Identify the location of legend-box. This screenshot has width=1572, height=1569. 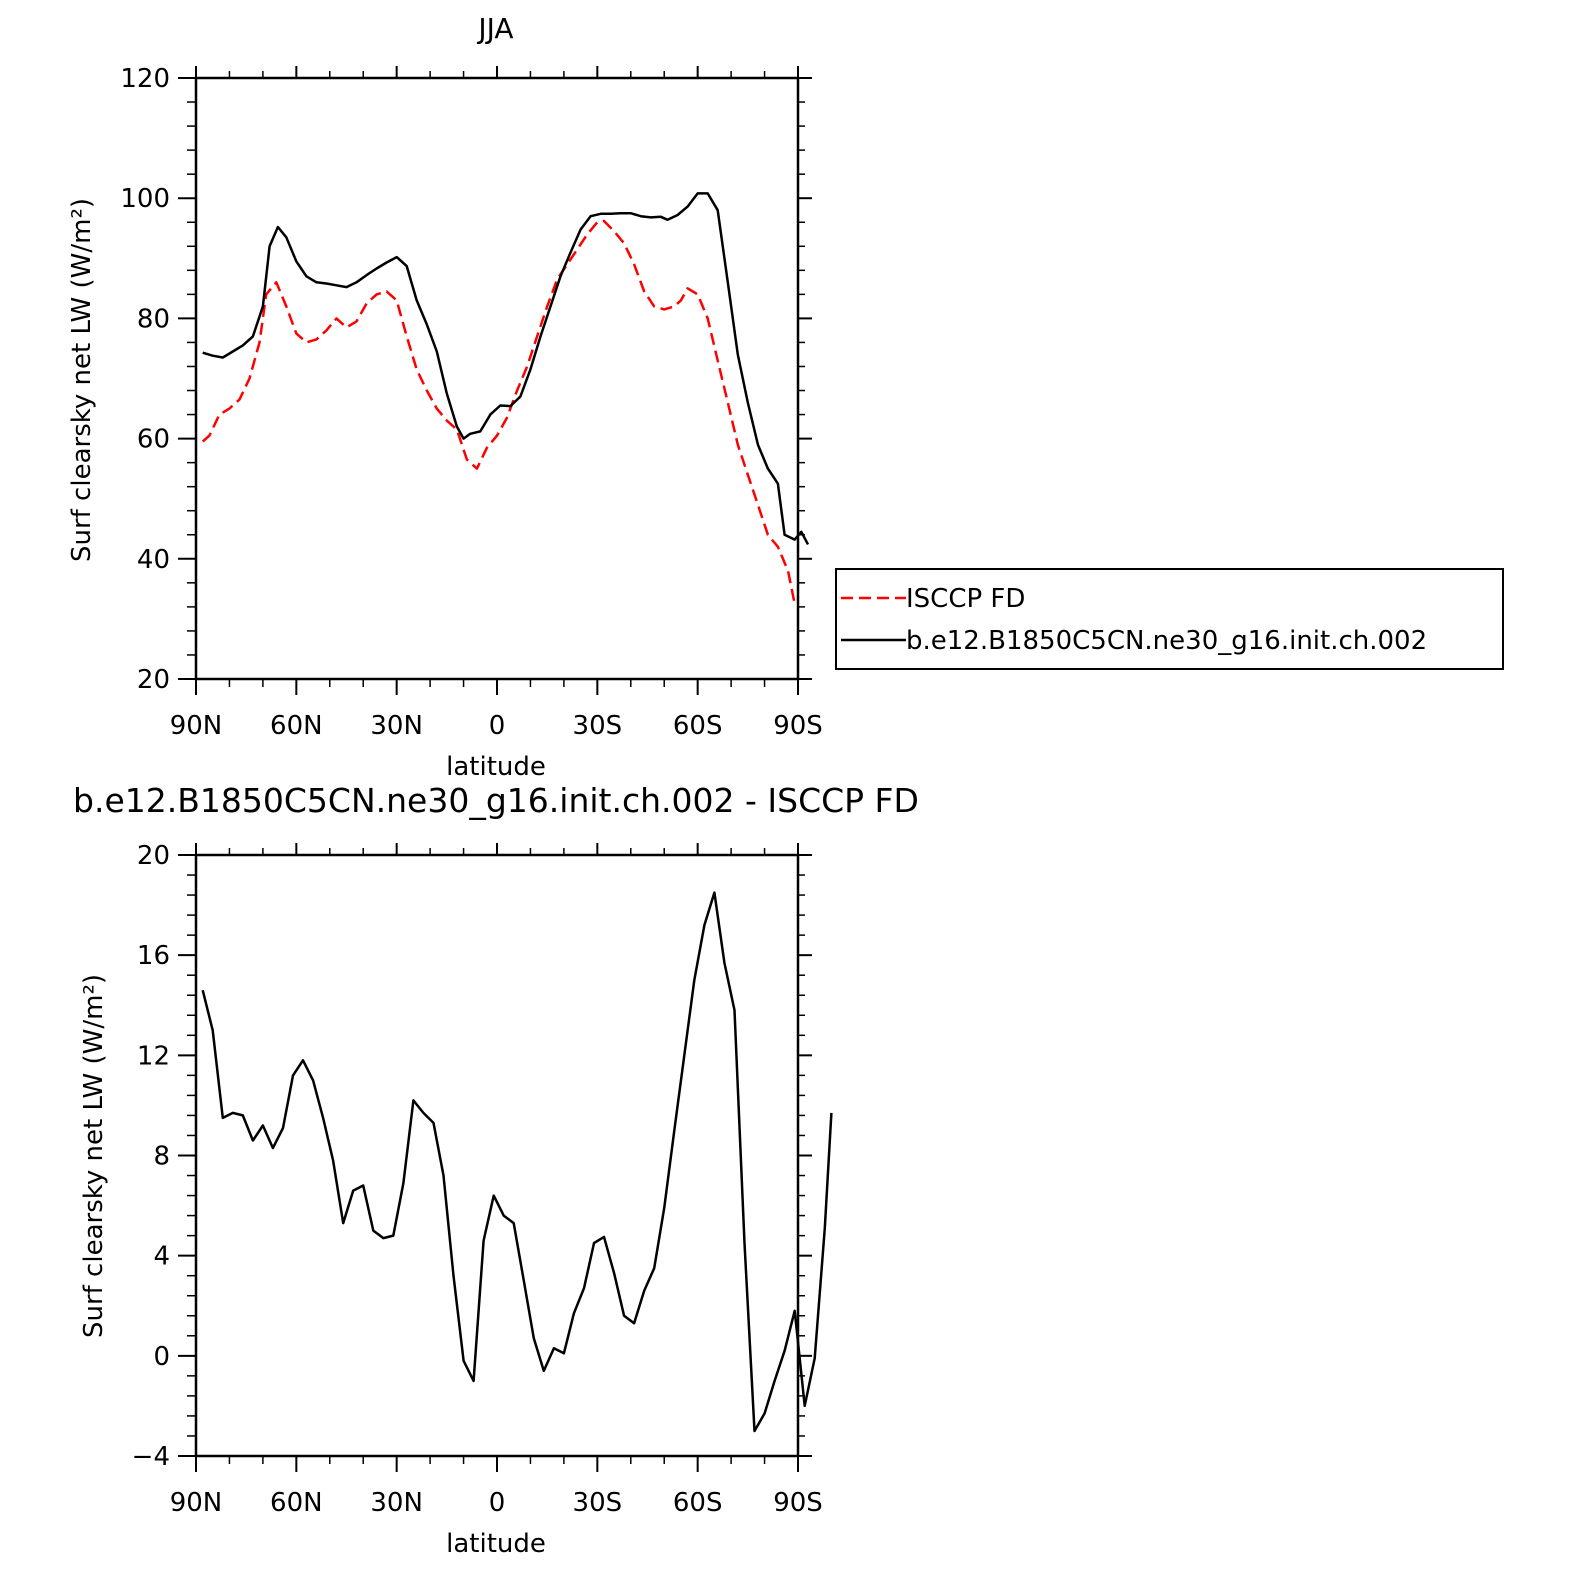
(1169, 619).